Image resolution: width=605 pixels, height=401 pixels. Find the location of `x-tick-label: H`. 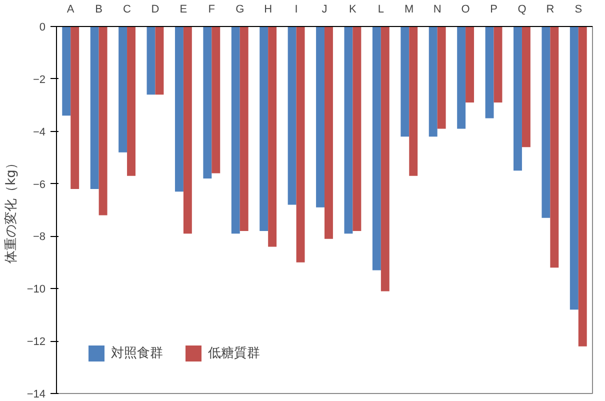

x-tick-label: H is located at coordinates (268, 10).